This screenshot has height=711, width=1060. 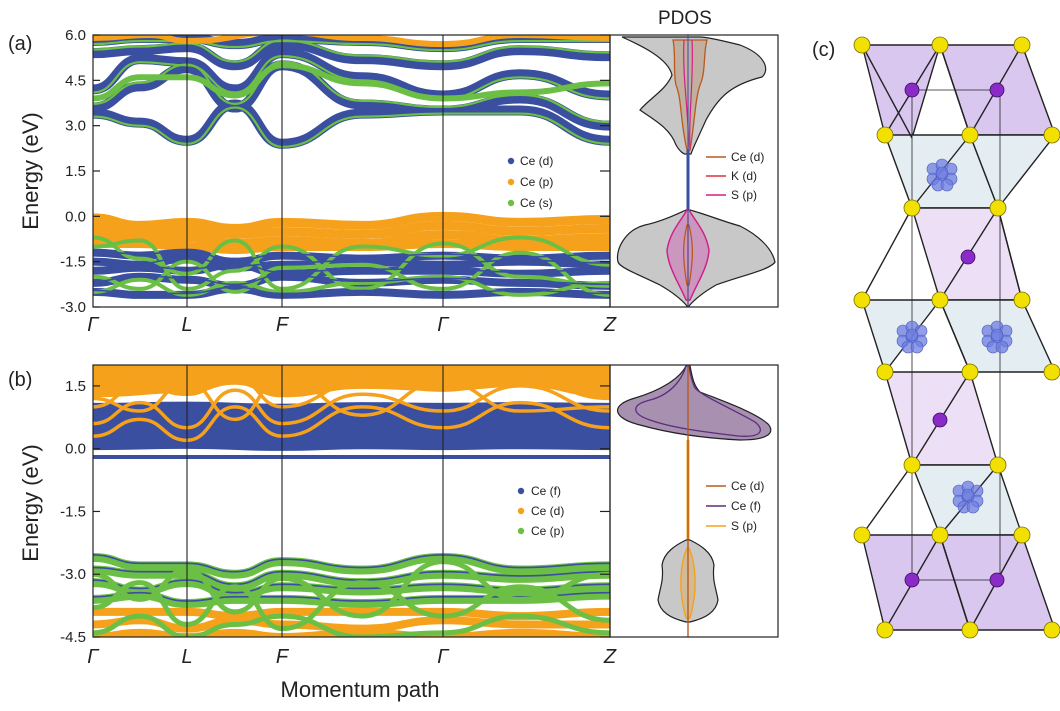 I want to click on panel-b-legend: Ce (f) Ce (d) Ce (p), so click(x=540, y=511).